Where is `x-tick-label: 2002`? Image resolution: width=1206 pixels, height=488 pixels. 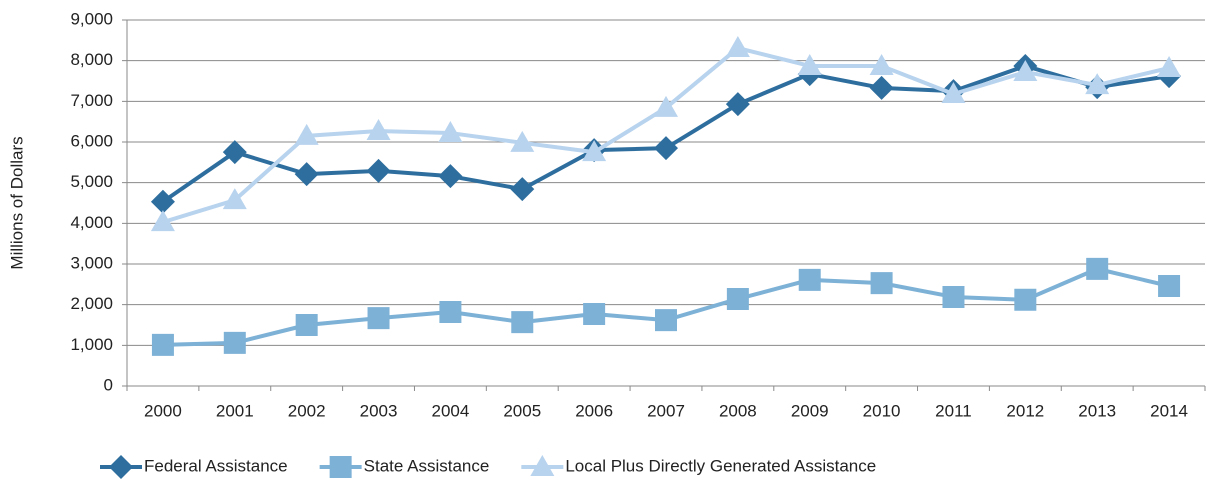
x-tick-label: 2002 is located at coordinates (307, 410).